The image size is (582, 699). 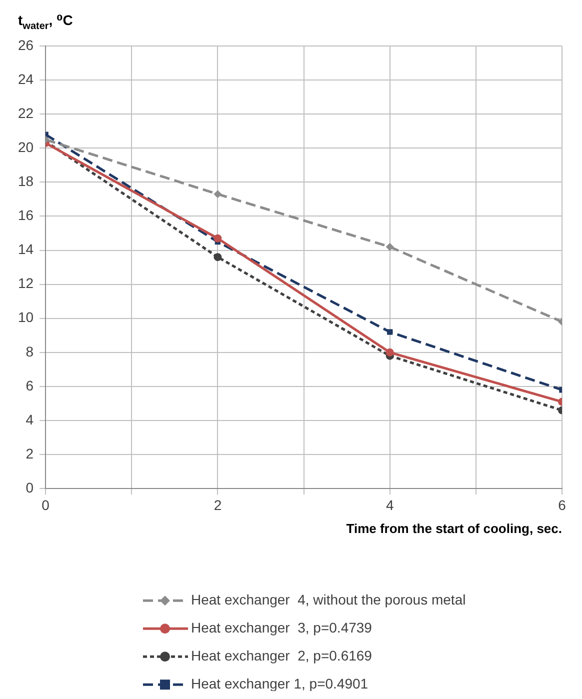 What do you see at coordinates (281, 627) in the screenshot?
I see `legend-label: Heat exchanger 3, p=0.4739` at bounding box center [281, 627].